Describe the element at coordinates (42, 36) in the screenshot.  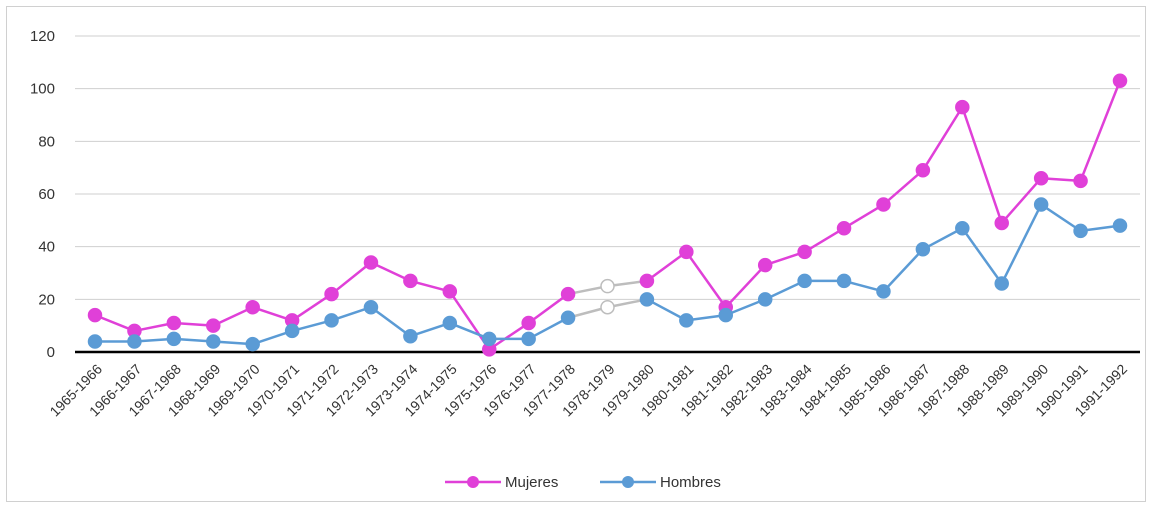
I see `y-tick-label: 120` at that location.